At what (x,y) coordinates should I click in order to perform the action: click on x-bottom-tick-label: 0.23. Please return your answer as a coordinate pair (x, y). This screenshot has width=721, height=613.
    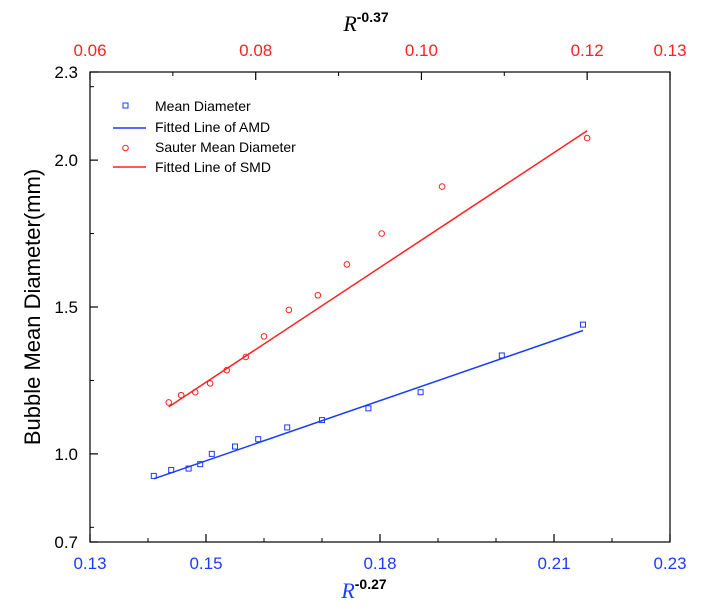
    Looking at the image, I should click on (669, 563).